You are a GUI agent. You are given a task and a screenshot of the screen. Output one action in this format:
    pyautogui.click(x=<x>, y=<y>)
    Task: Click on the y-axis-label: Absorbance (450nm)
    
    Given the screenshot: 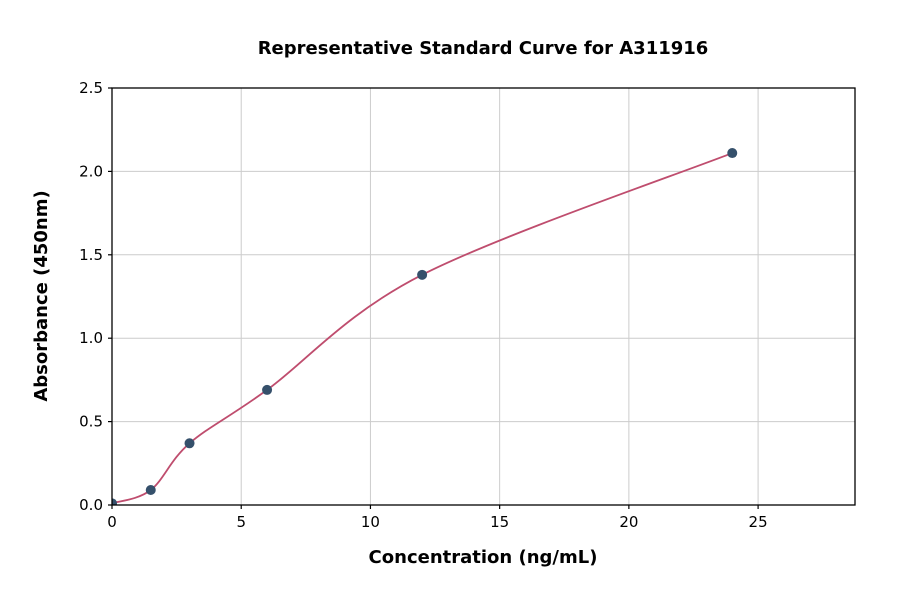 What is the action you would take?
    pyautogui.click(x=41, y=295)
    